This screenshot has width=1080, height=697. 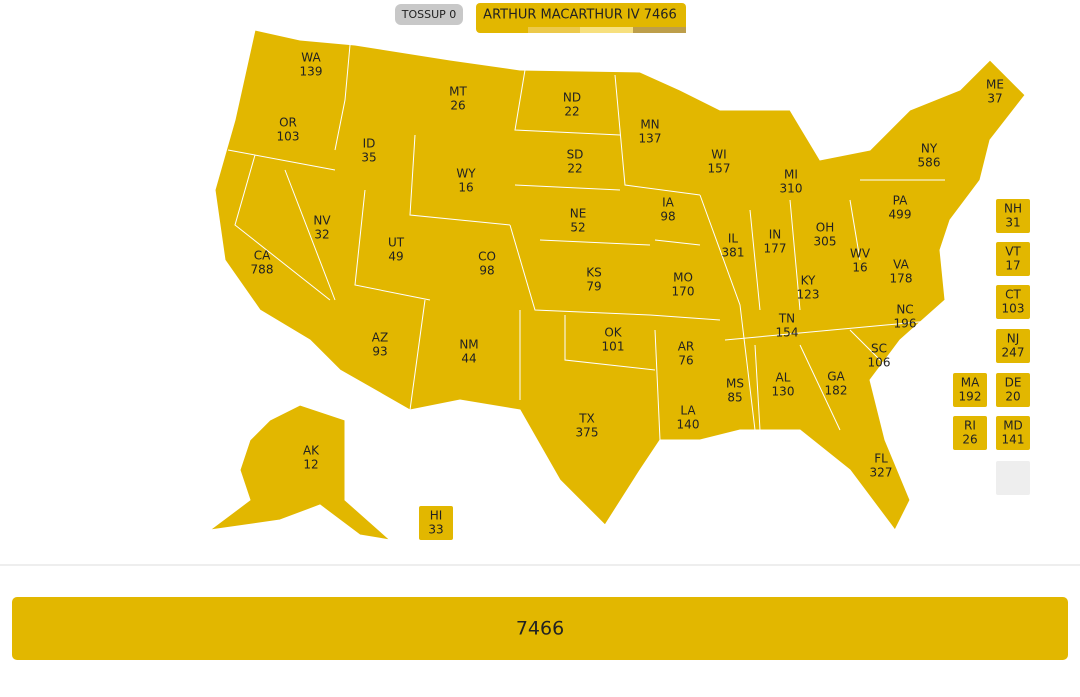 What do you see at coordinates (1013, 252) in the screenshot?
I see `state-abbr: VT` at bounding box center [1013, 252].